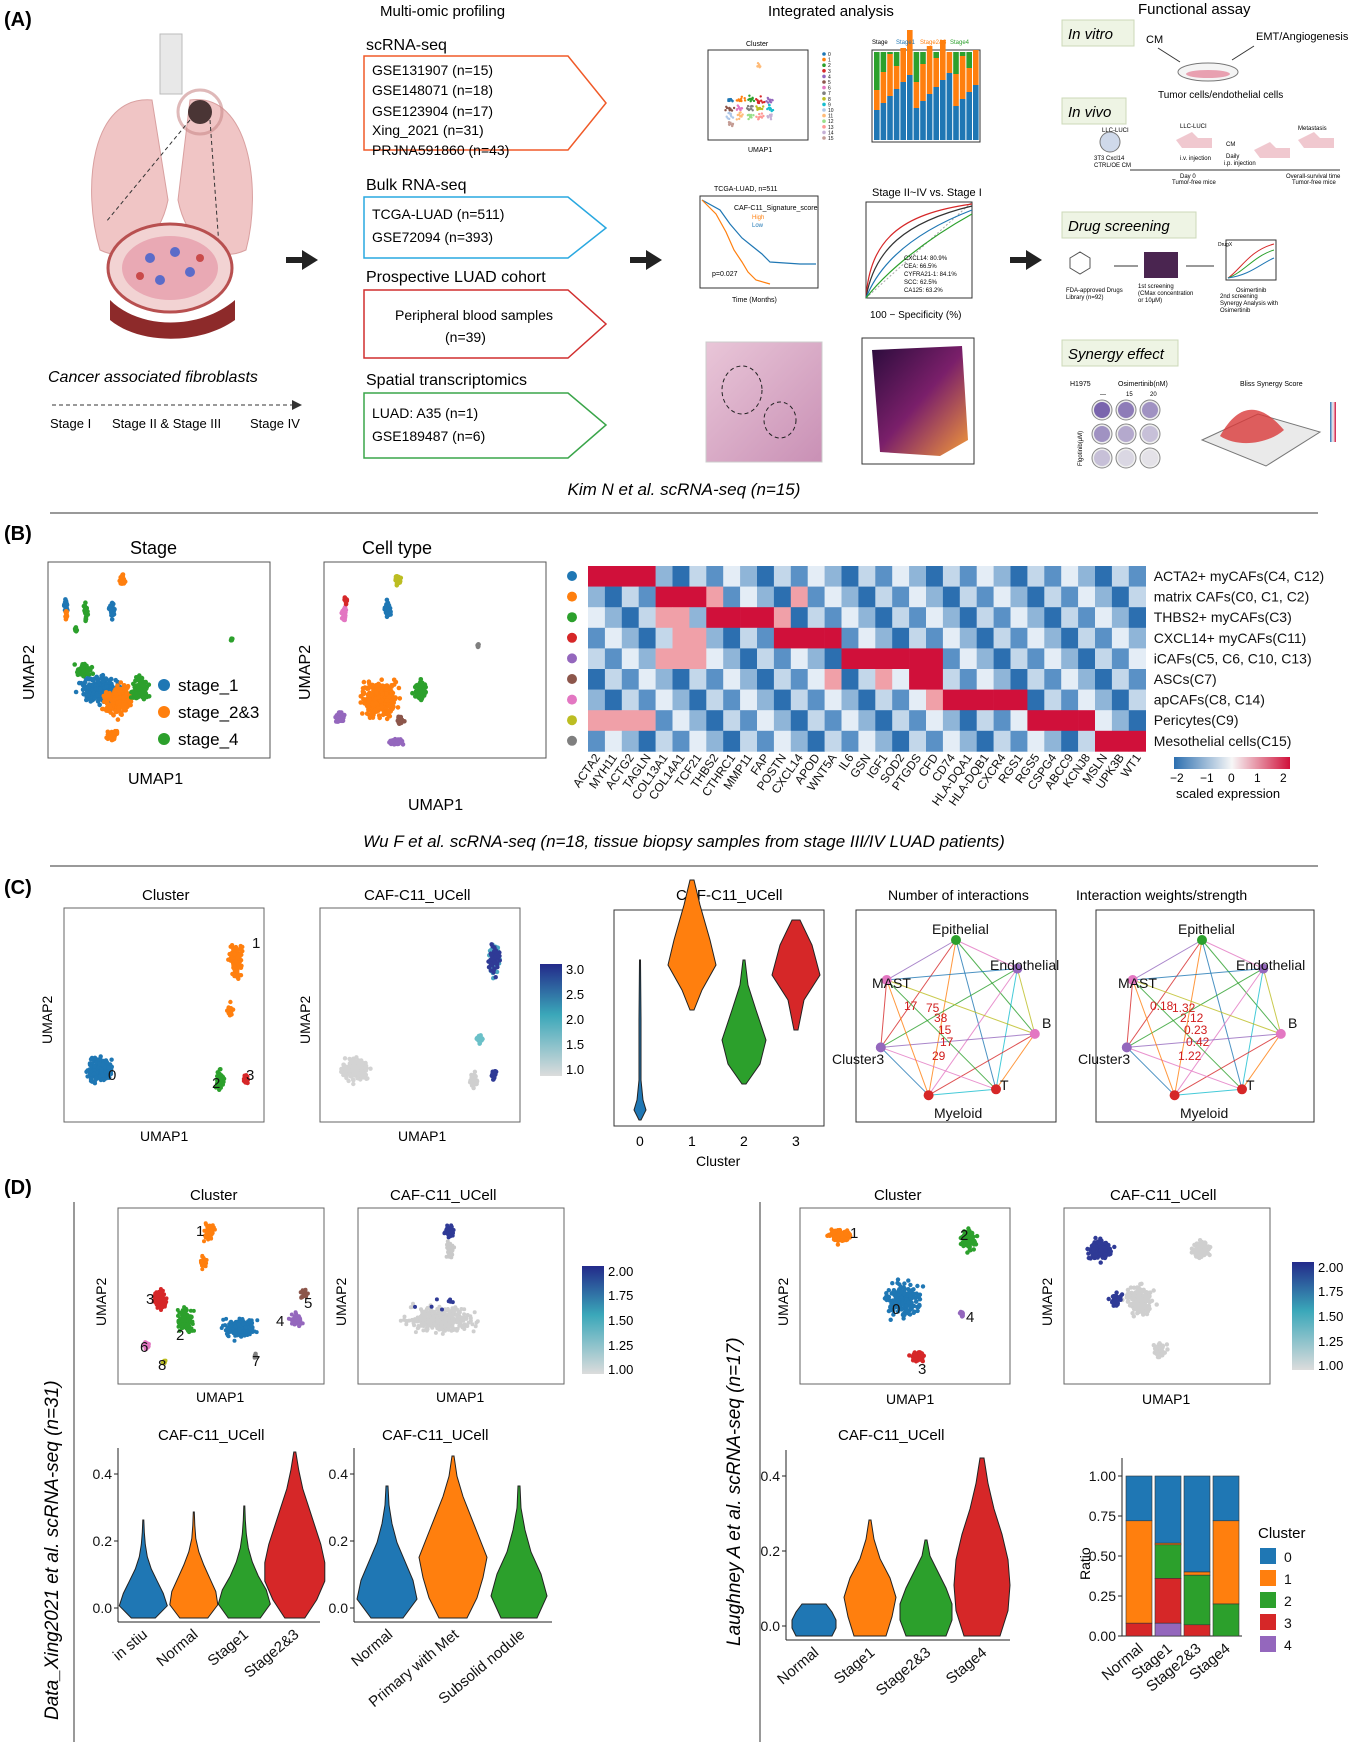  Describe the element at coordinates (460, 1397) in the screenshot. I see `d1-ucell-xlab: UMAP1` at that location.